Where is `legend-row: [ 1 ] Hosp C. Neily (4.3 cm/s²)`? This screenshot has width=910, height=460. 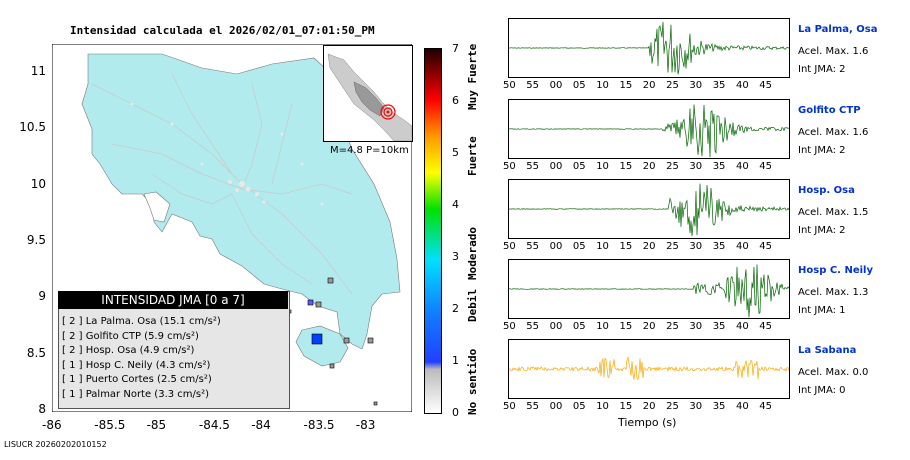 legend-row: [ 1 ] Hosp C. Neily (4.3 cm/s²) is located at coordinates (136, 365).